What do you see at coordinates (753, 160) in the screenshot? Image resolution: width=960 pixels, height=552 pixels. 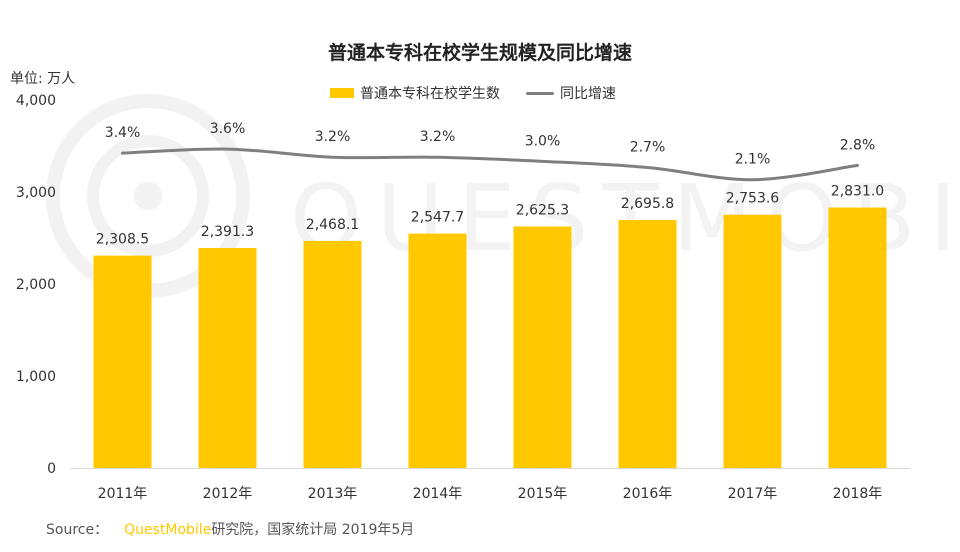 I see `line-value-label: 2.1%` at bounding box center [753, 160].